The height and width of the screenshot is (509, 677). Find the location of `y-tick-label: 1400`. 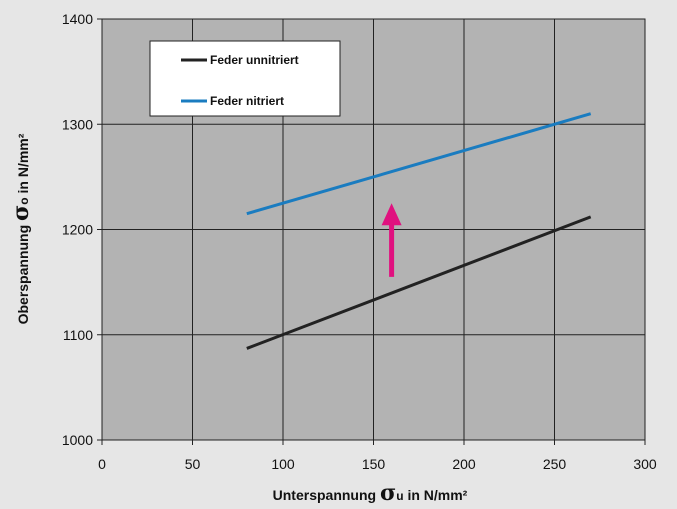

y-tick-label: 1400 is located at coordinates (77, 19).